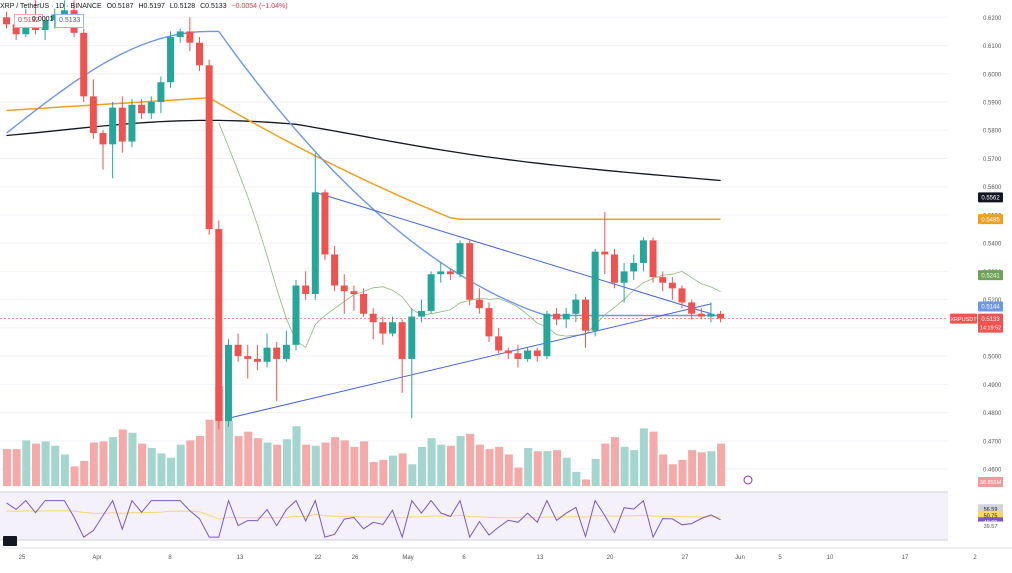 The height and width of the screenshot is (573, 1012). What do you see at coordinates (29, 21) in the screenshot?
I see `sell-price-button: 0.5132` at bounding box center [29, 21].